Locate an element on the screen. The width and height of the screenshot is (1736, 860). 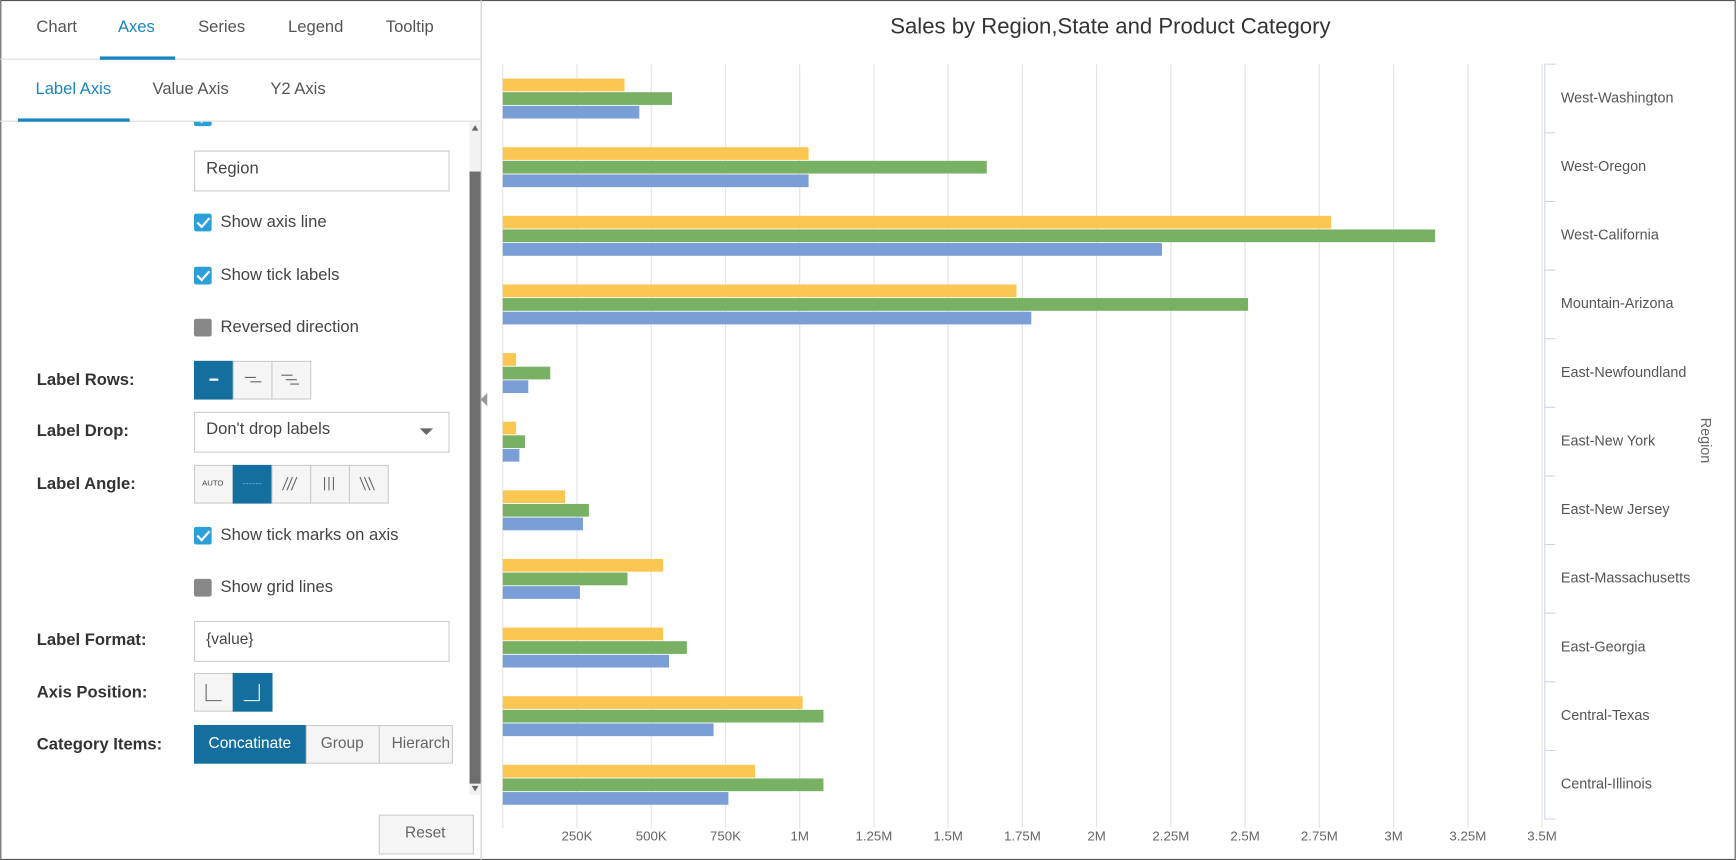
subtab: Y2 Axis is located at coordinates (297, 88).